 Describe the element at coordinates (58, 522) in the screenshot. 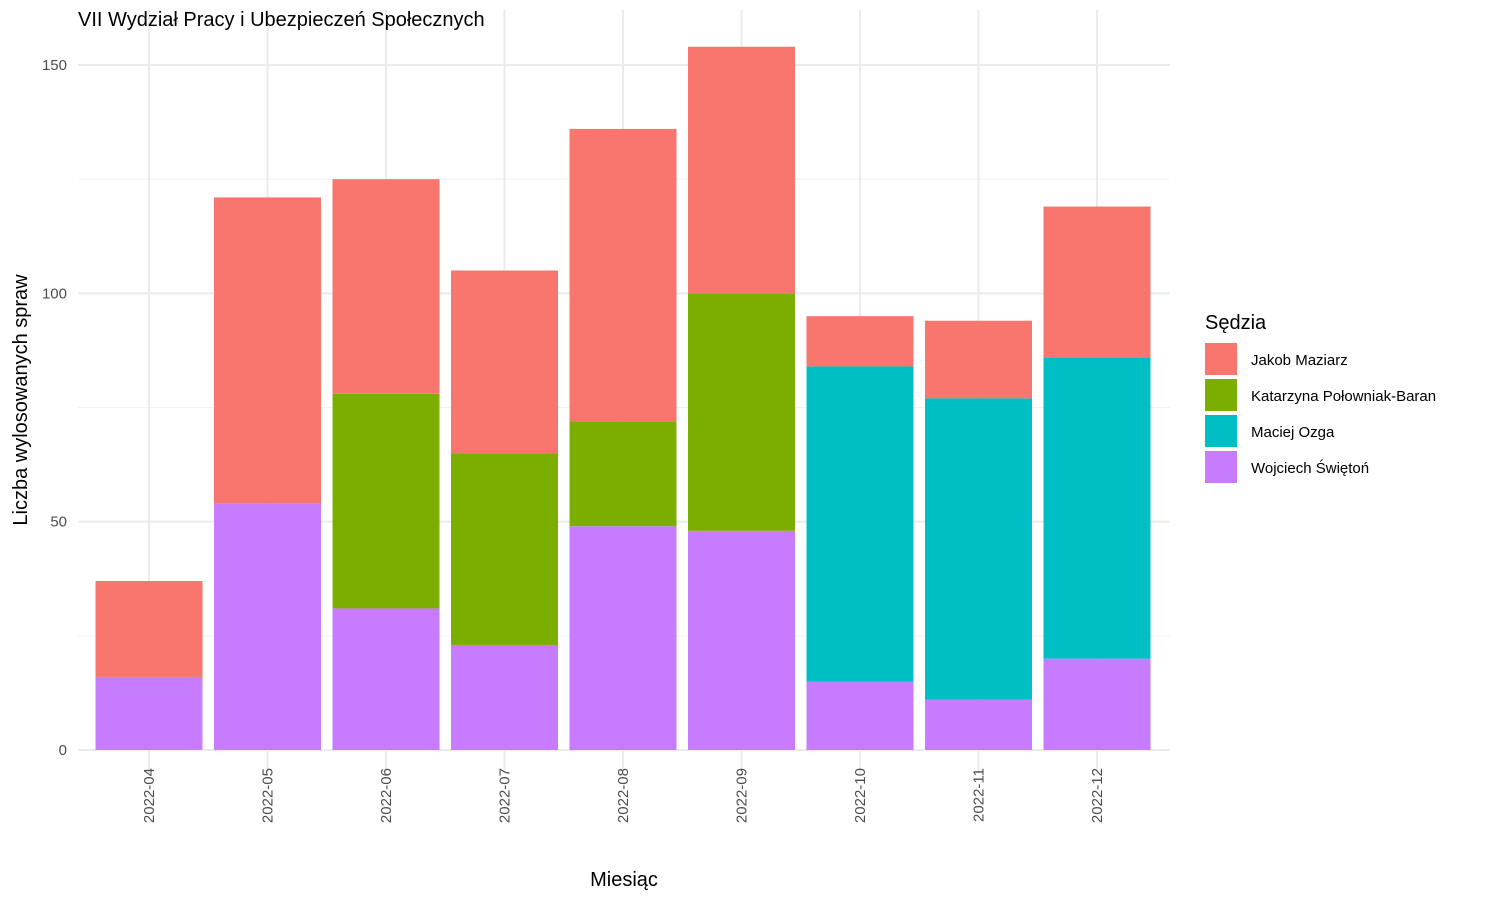

I see `y-tick-label: 50` at that location.